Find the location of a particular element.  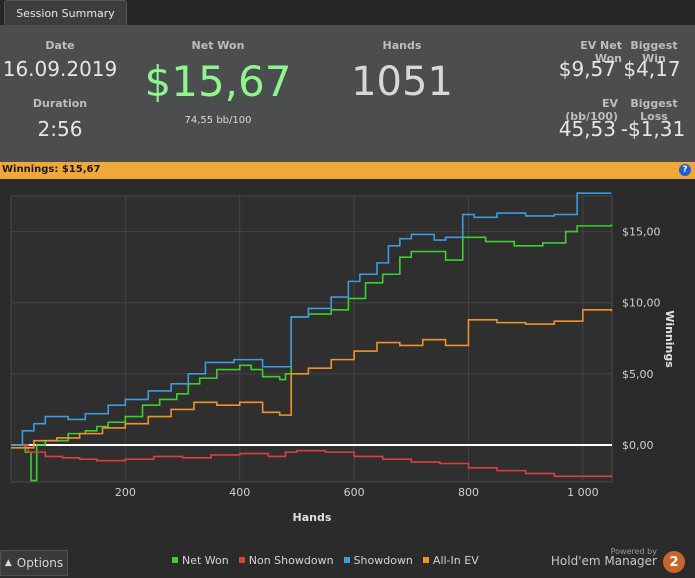

x-tick-label: 1 000 is located at coordinates (583, 492).